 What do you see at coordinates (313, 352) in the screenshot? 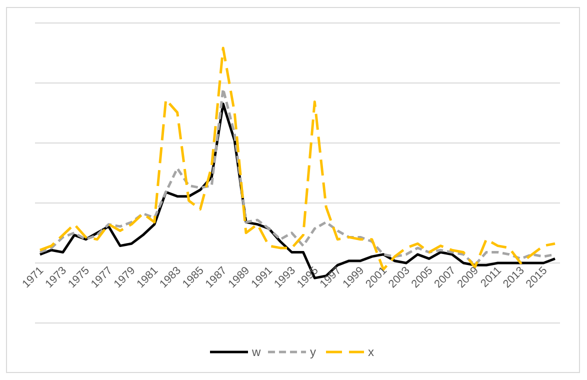
I see `legend-label: y` at bounding box center [313, 352].